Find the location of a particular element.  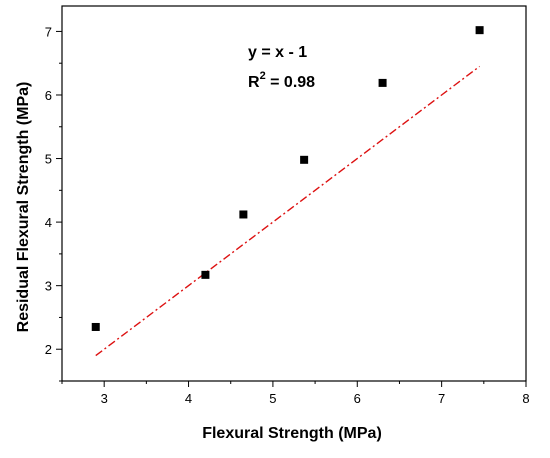

x-tick-label: 3 is located at coordinates (104, 398).